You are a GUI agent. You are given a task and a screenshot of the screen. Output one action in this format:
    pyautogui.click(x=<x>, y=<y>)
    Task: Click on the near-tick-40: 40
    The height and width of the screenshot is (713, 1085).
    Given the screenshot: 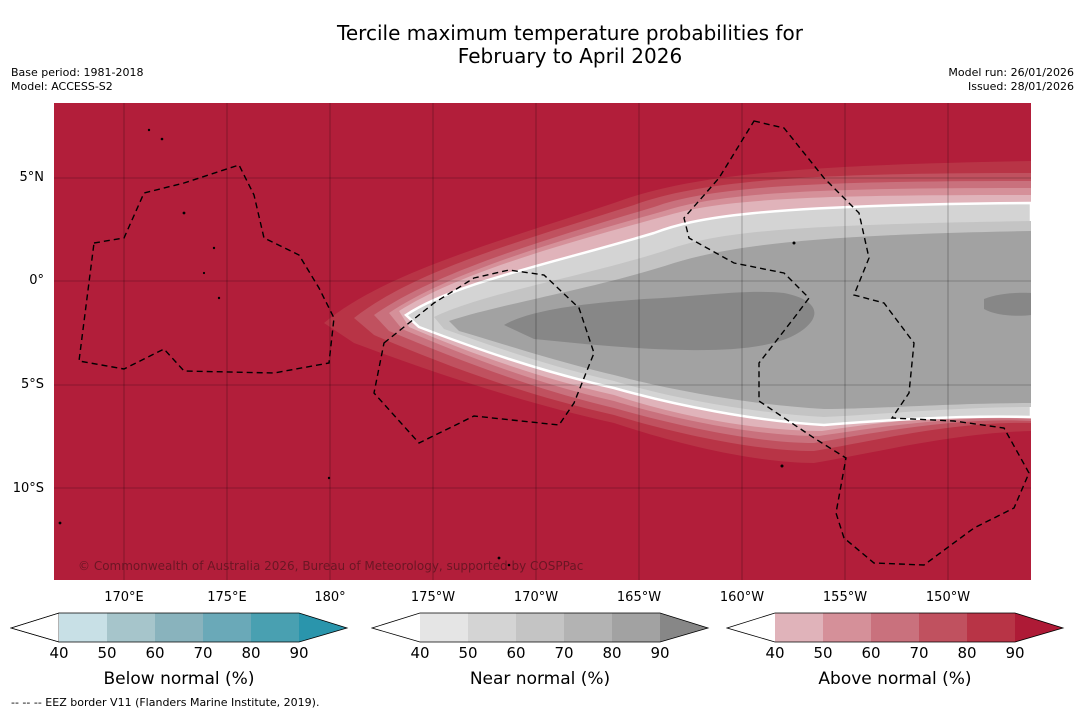 What is the action you would take?
    pyautogui.click(x=420, y=653)
    